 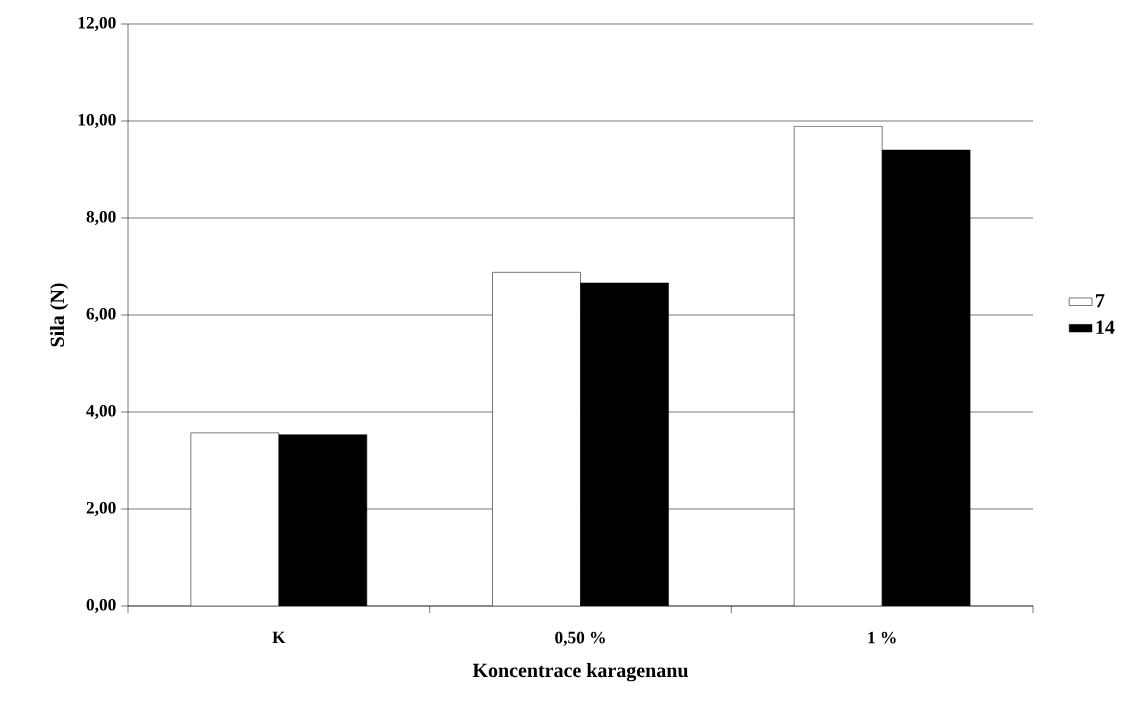 What do you see at coordinates (882, 637) in the screenshot?
I see `x-tick-label: 1 %` at bounding box center [882, 637].